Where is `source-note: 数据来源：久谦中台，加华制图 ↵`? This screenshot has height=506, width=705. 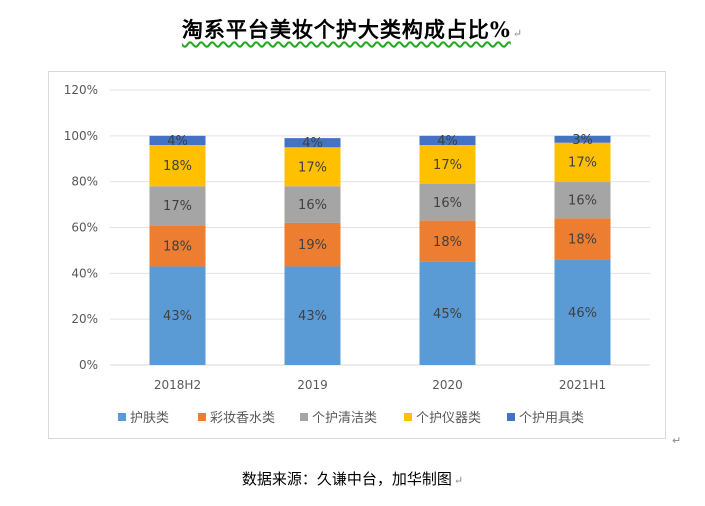 source-note: 数据来源：久谦中台，加华制图 ↵ is located at coordinates (352, 478).